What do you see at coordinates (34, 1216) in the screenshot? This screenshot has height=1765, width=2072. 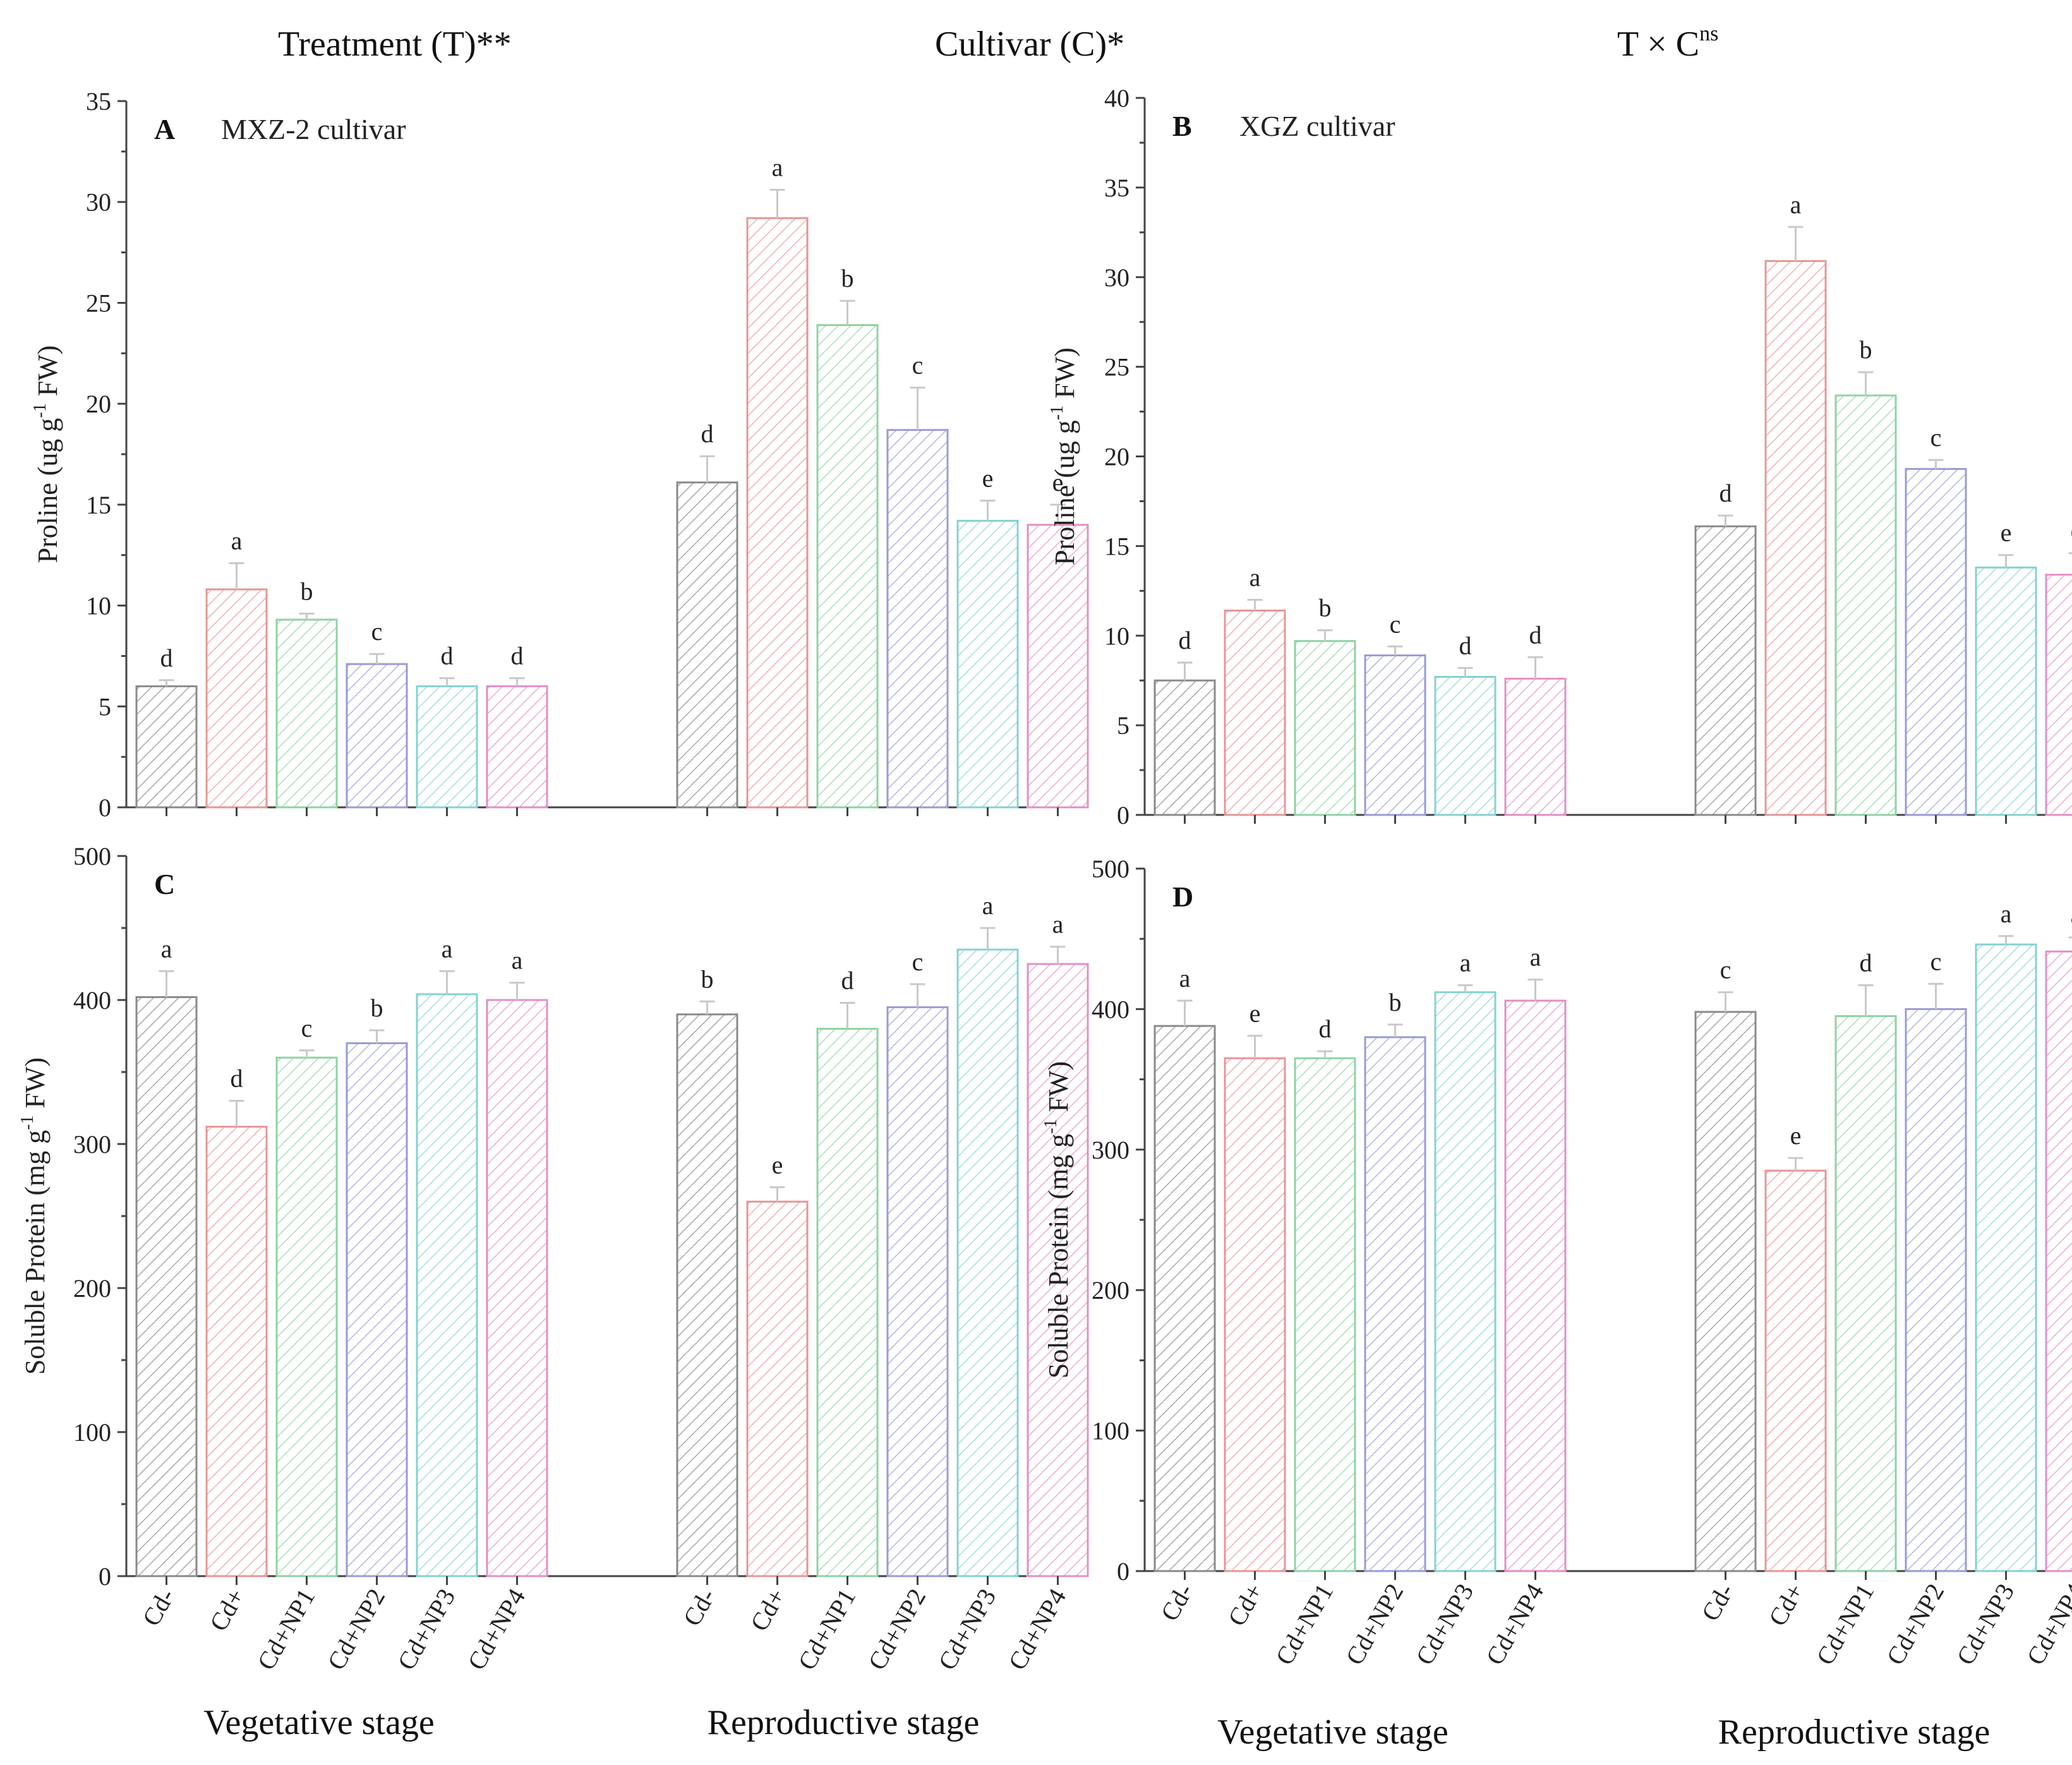 I see `y-axis-label: Soluble Protein (mg g-1 FW)` at bounding box center [34, 1216].